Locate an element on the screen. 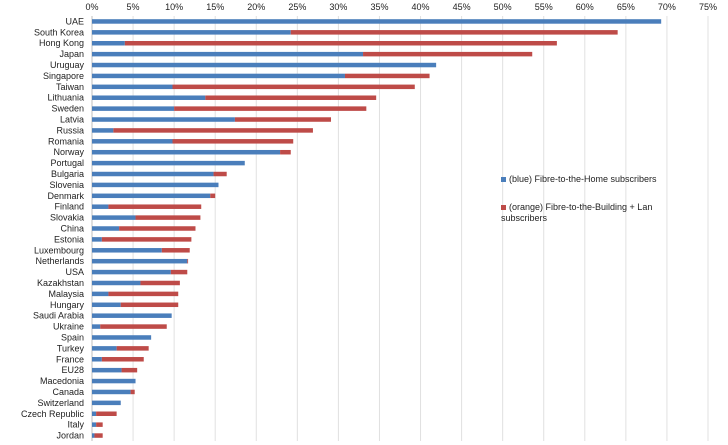  legend-swatch-fttx-home is located at coordinates (503, 179).